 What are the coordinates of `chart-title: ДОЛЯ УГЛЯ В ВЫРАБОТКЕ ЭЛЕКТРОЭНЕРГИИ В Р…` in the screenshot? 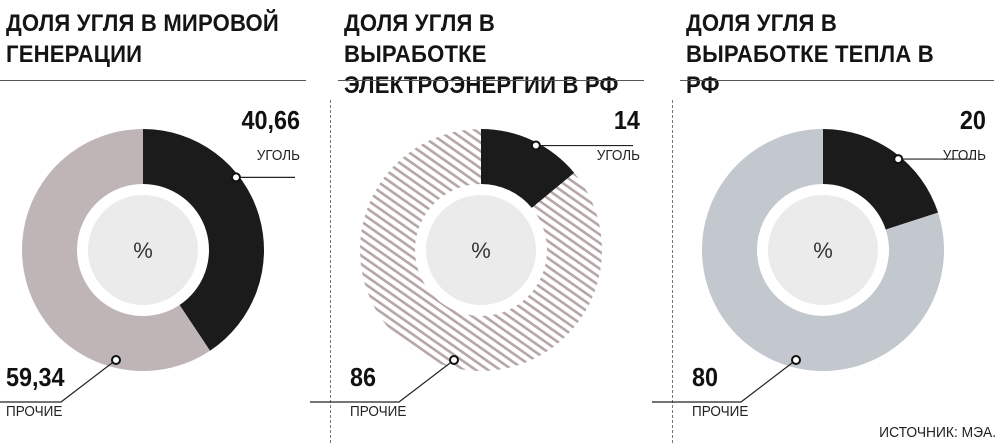 It's located at (481, 54).